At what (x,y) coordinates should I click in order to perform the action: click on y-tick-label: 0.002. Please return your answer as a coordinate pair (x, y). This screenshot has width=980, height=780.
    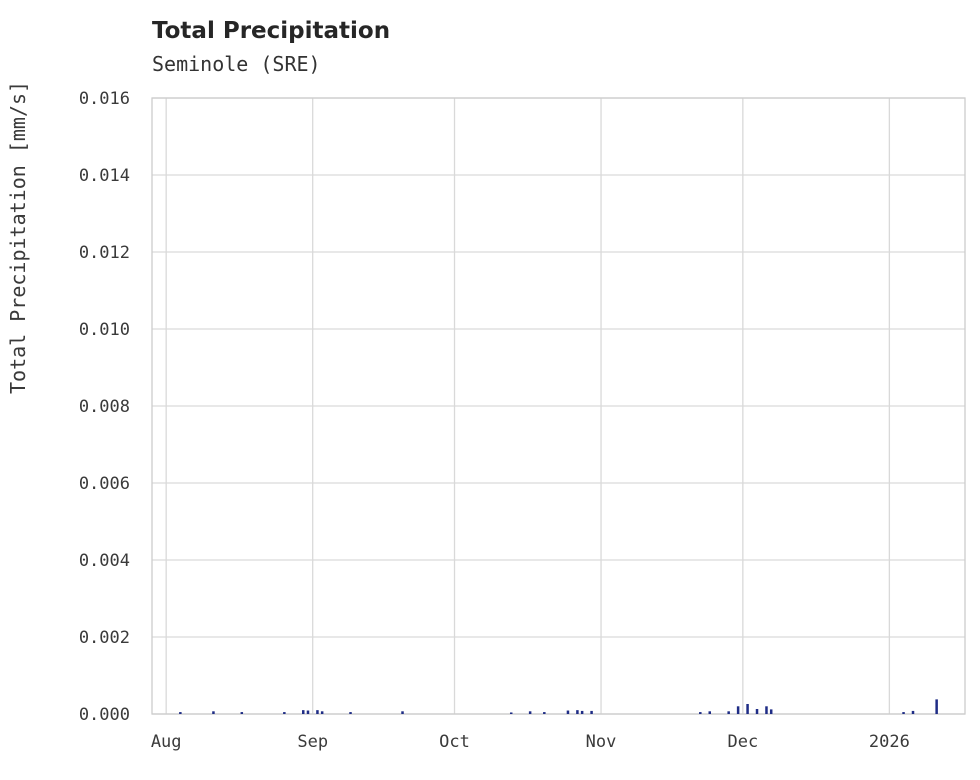
    Looking at the image, I should click on (104, 638).